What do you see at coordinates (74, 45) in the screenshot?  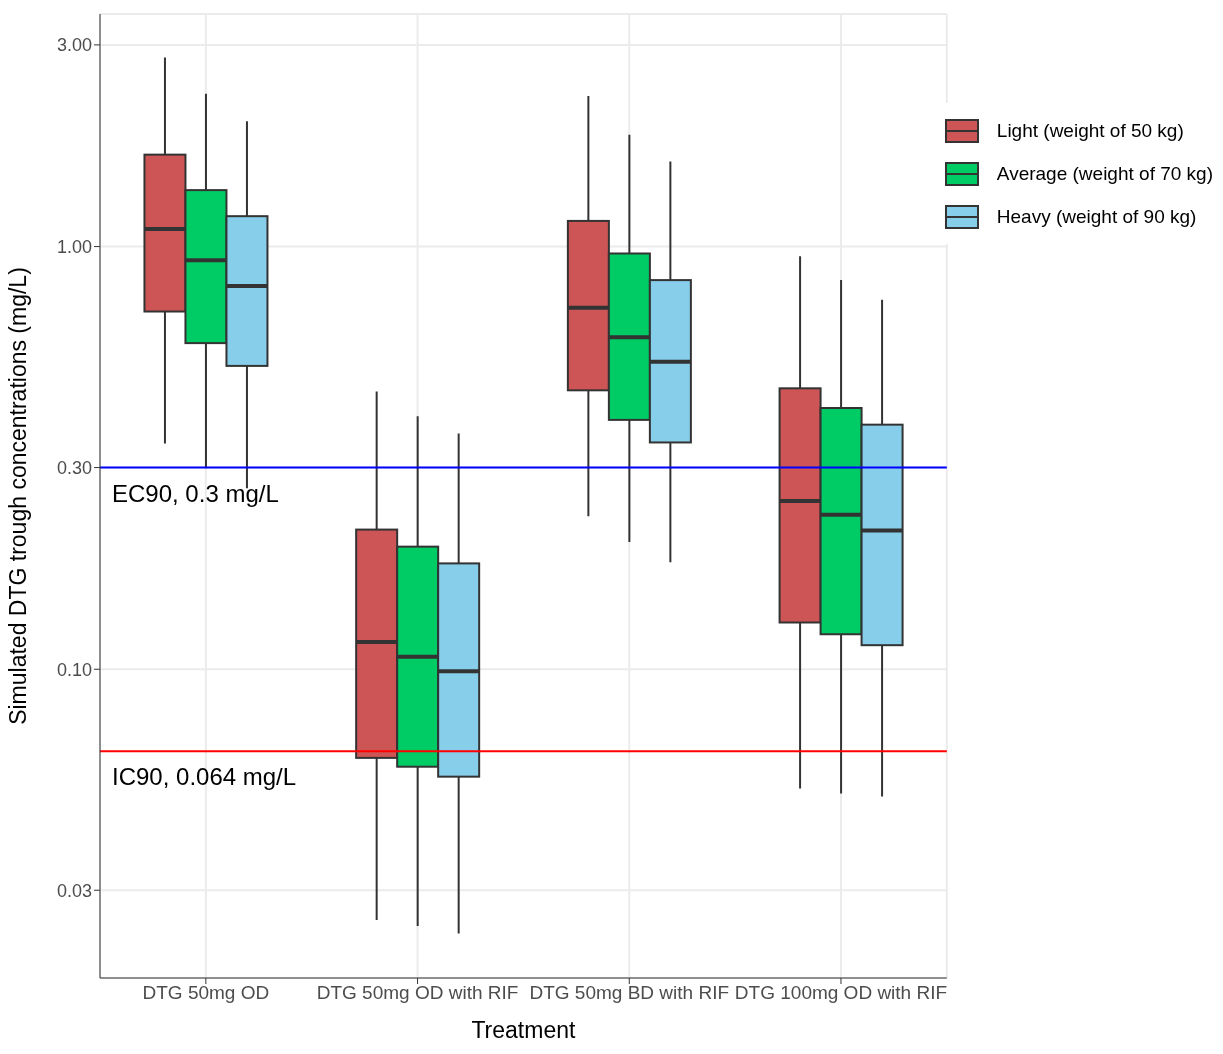 I see `y-tick-label: 3.00` at bounding box center [74, 45].